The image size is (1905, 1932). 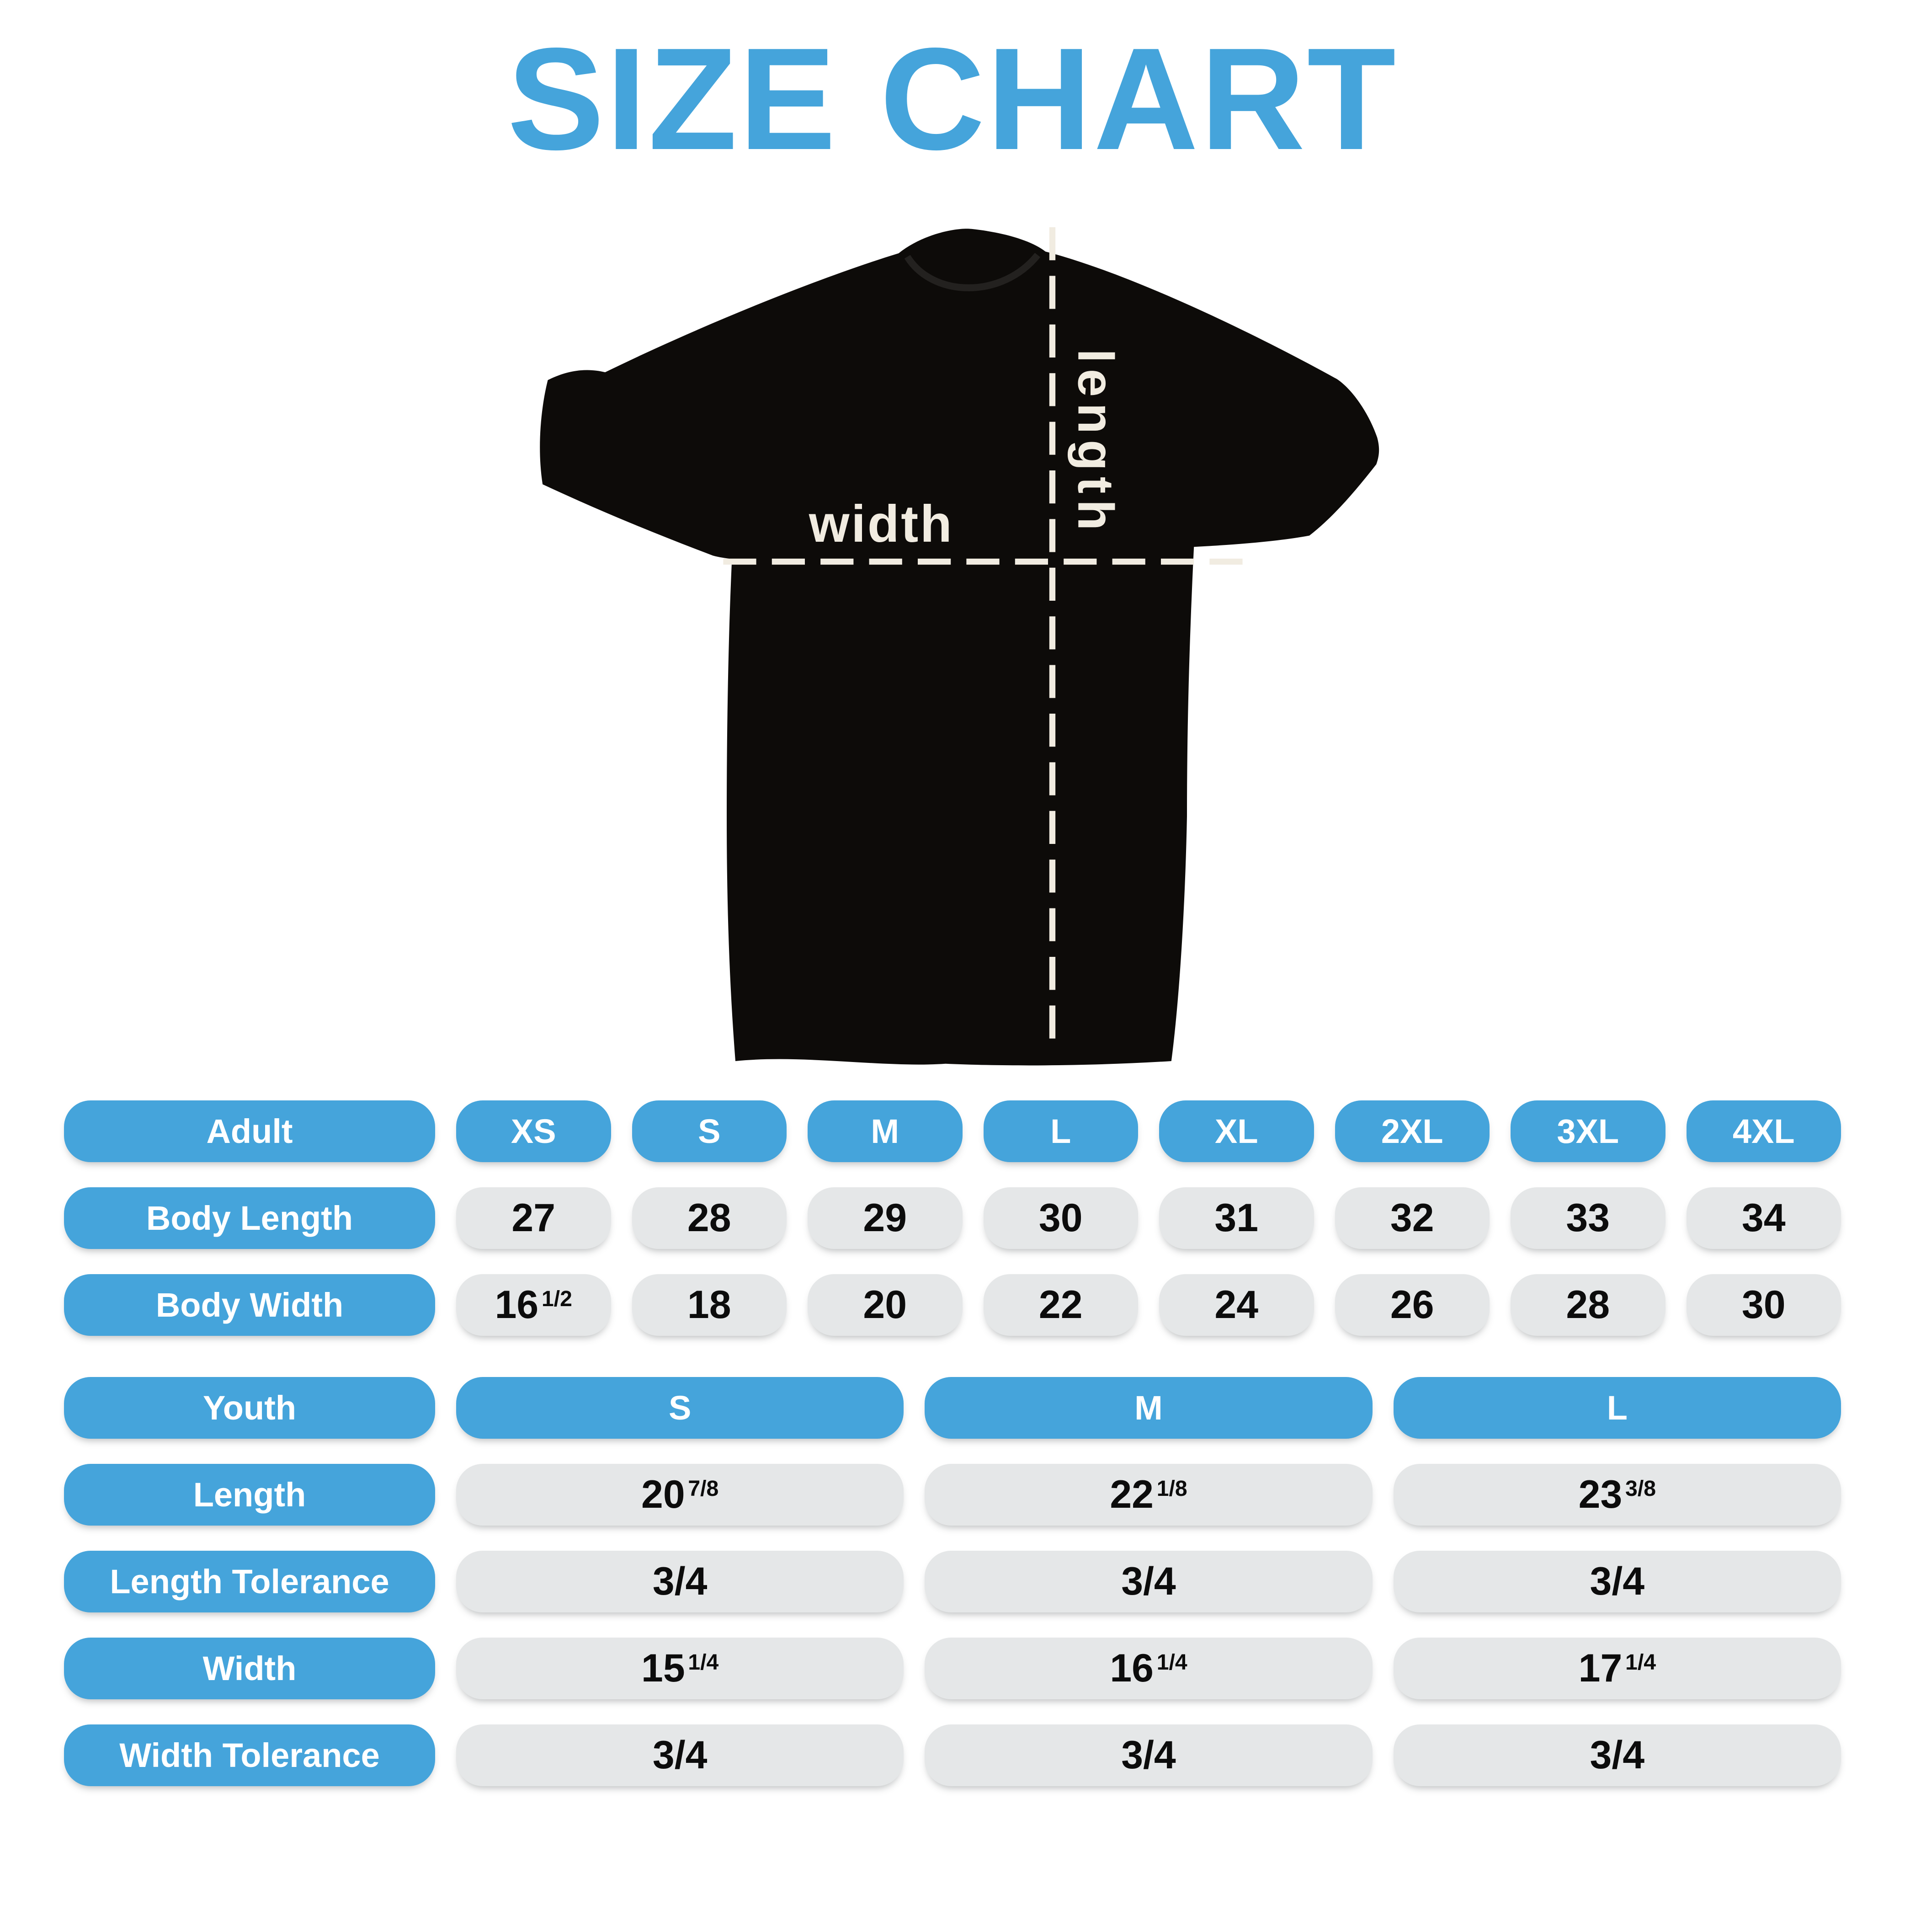 What do you see at coordinates (1096, 442) in the screenshot?
I see `length-label: length` at bounding box center [1096, 442].